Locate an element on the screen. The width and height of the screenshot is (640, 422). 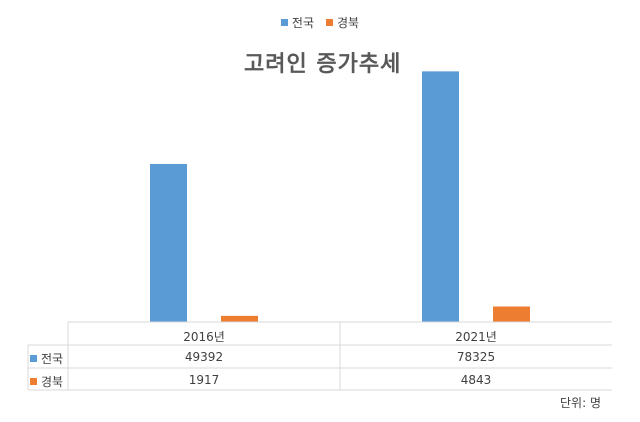
table-header-category-0: 2016년 is located at coordinates (204, 337).